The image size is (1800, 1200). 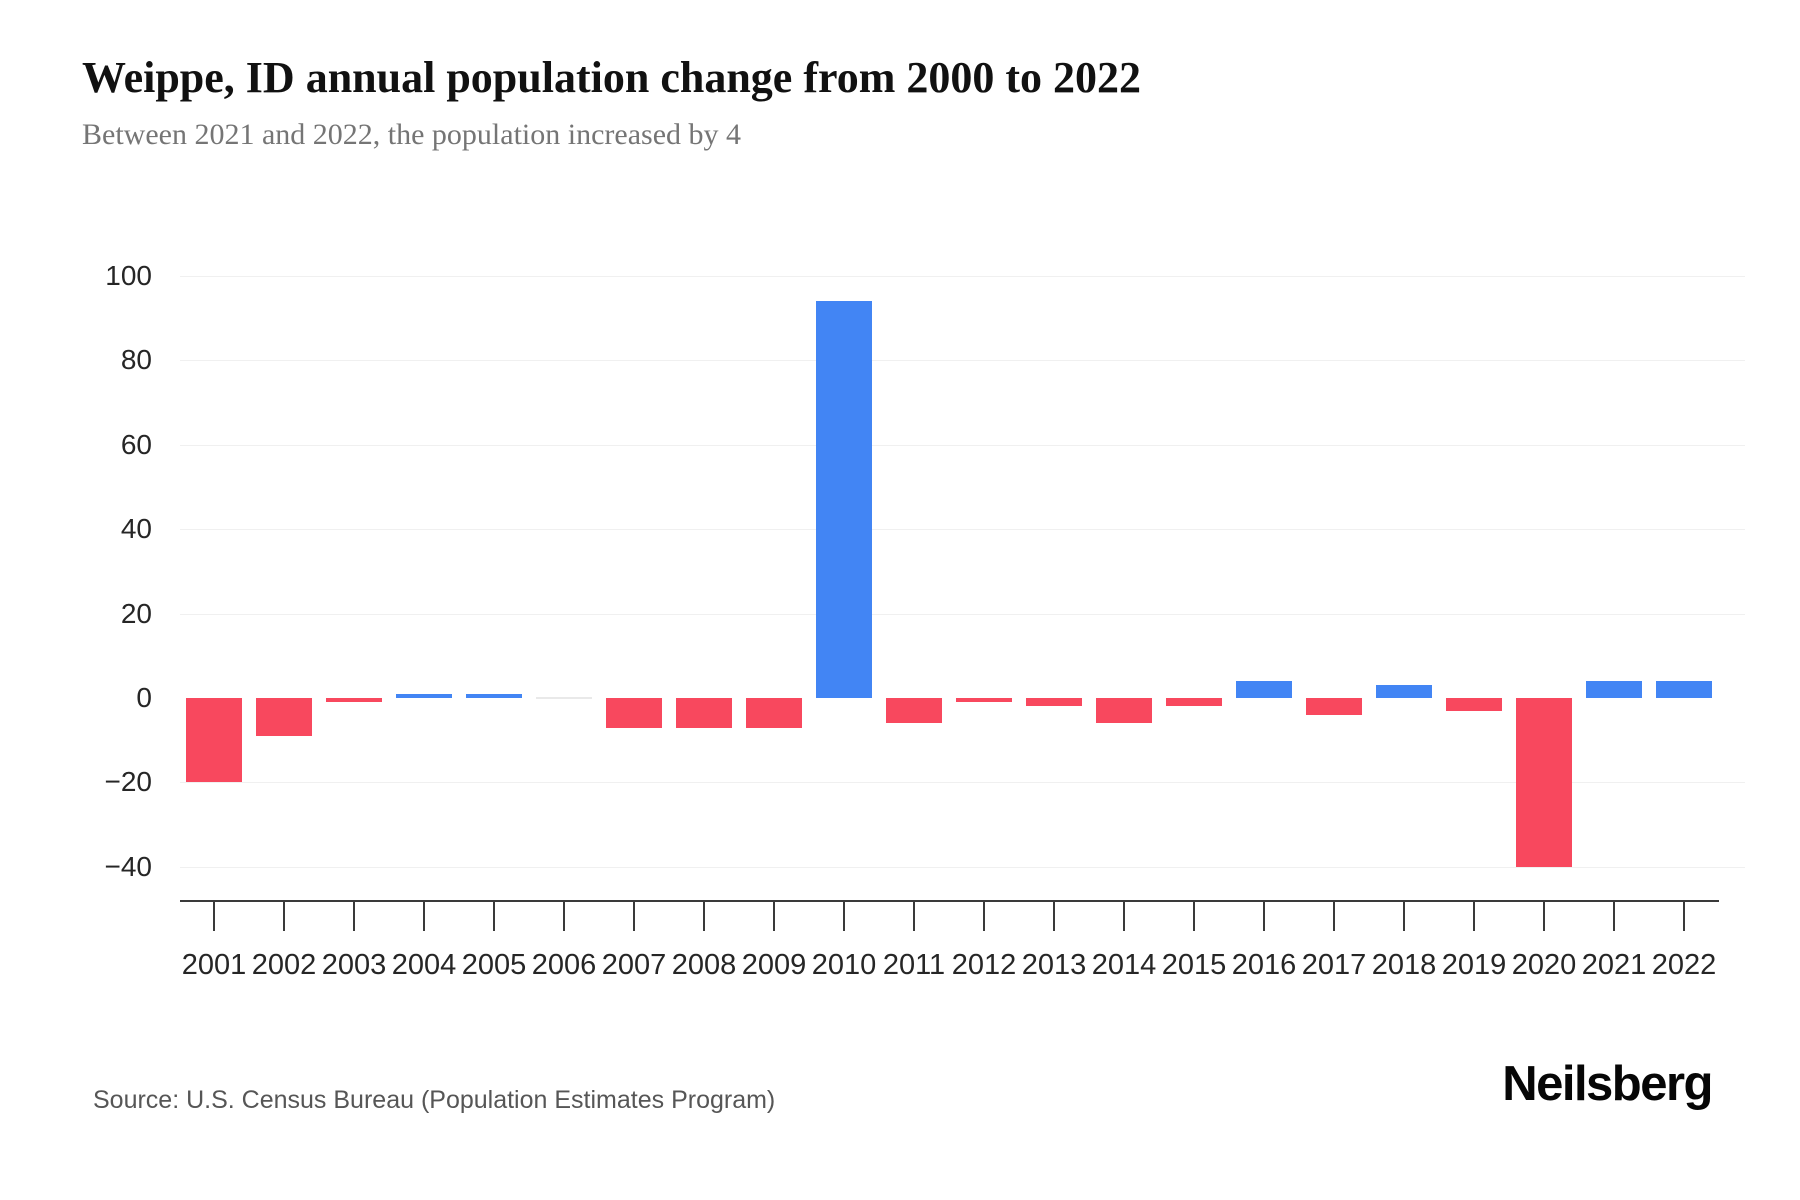 What do you see at coordinates (1334, 916) in the screenshot?
I see `x-axis-tick-2017` at bounding box center [1334, 916].